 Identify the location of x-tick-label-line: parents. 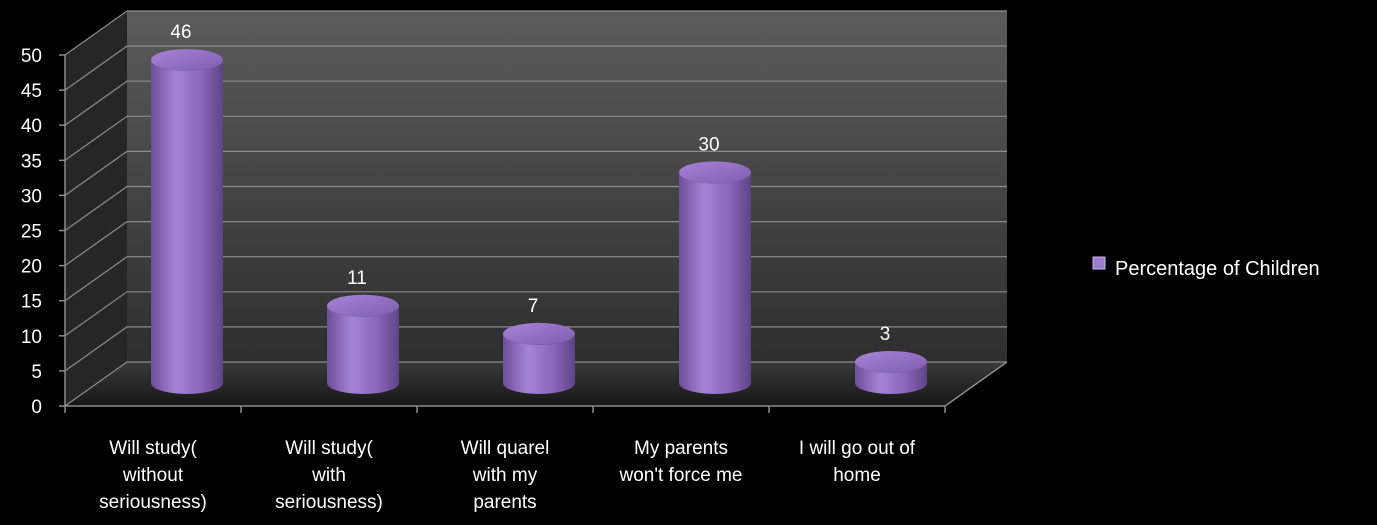
(504, 502).